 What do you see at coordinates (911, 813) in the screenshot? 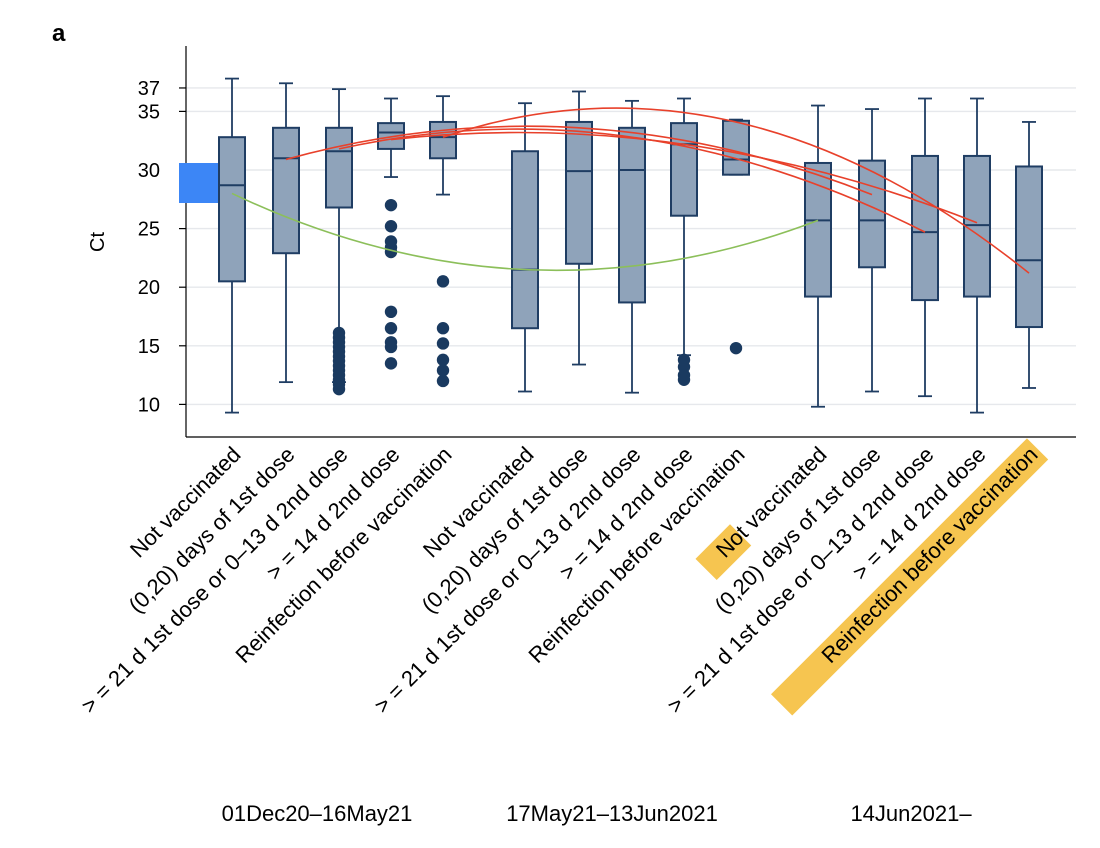
I see `period-label: 14Jun2021–` at bounding box center [911, 813].